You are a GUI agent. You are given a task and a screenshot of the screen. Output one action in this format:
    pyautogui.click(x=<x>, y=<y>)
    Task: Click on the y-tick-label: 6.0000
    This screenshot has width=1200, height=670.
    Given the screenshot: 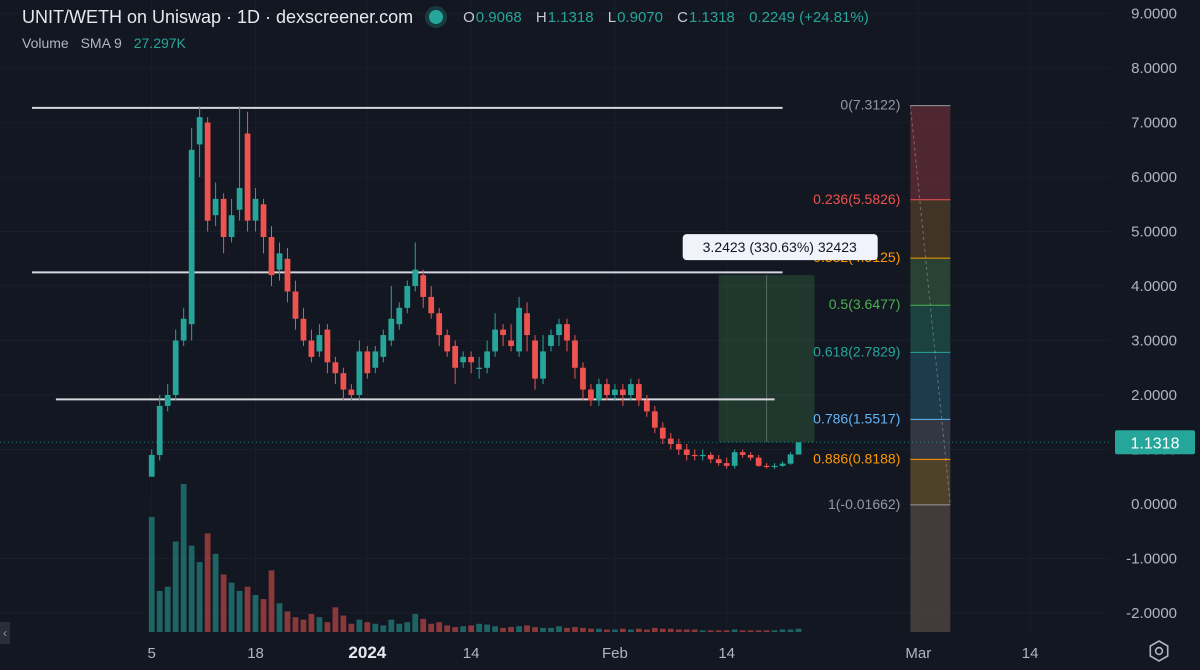 What is the action you would take?
    pyautogui.click(x=1154, y=177)
    